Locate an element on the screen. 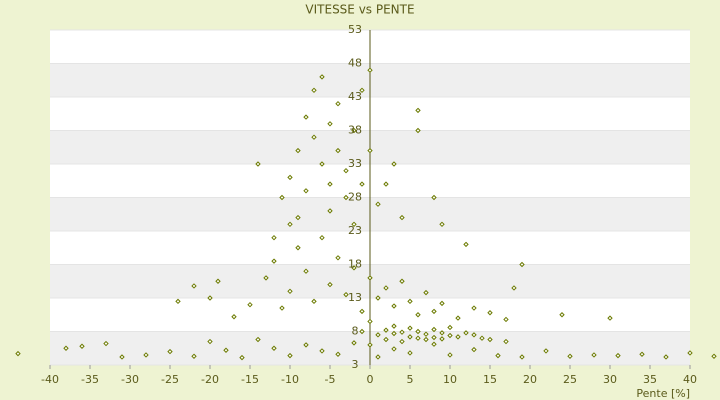  y-tick-label: 43 is located at coordinates (355, 96).